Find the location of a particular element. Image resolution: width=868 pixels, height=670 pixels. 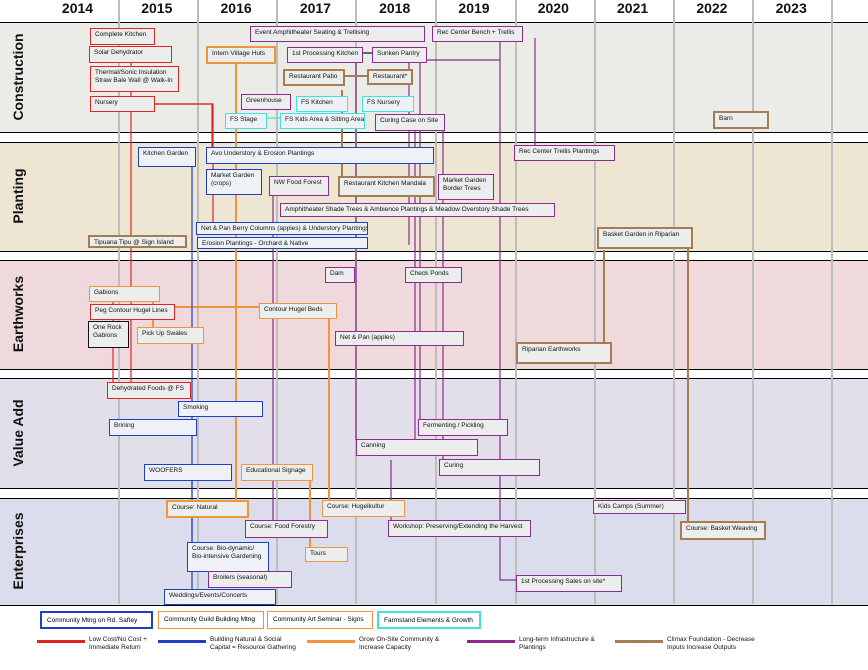

activity-box-course-hugelkultur: Course: Hugelkultur is located at coordinates (363, 508).